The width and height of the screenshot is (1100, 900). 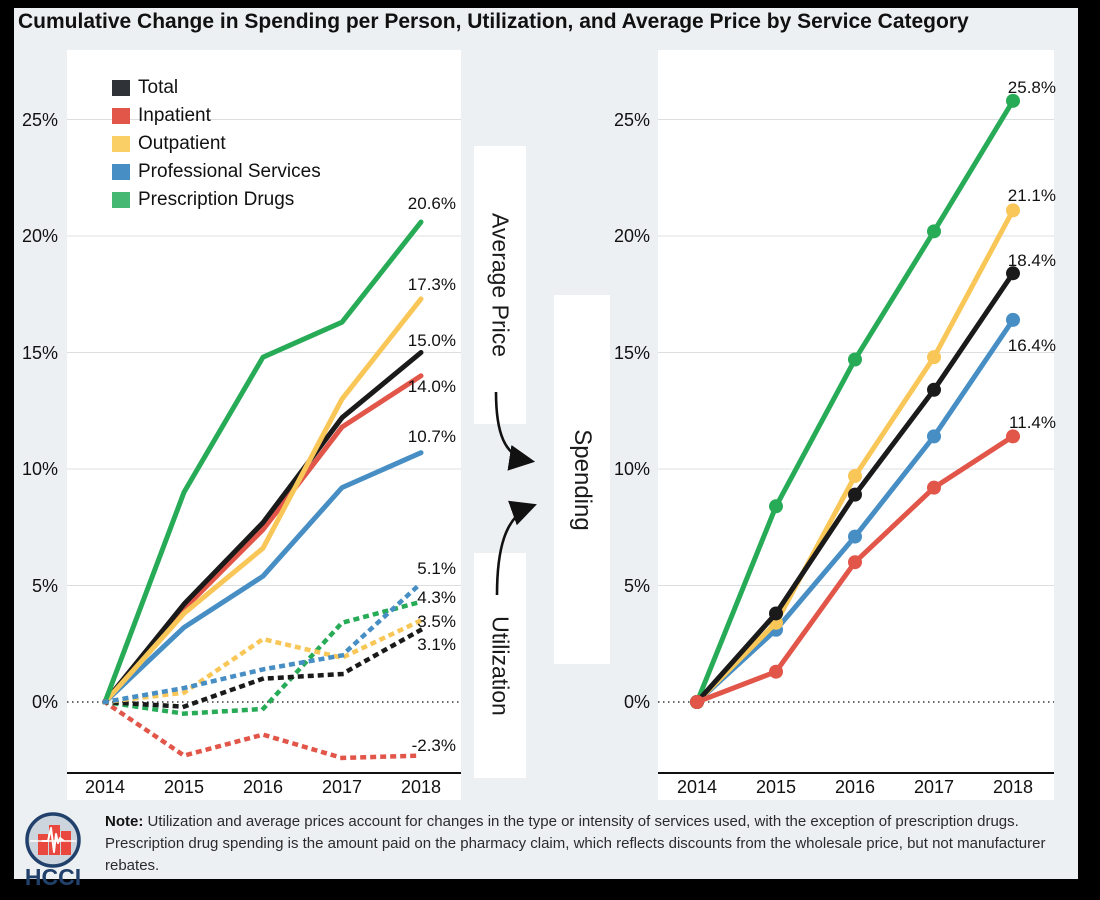 I want to click on series-line-Professional Services — Utilization, so click(x=263, y=642).